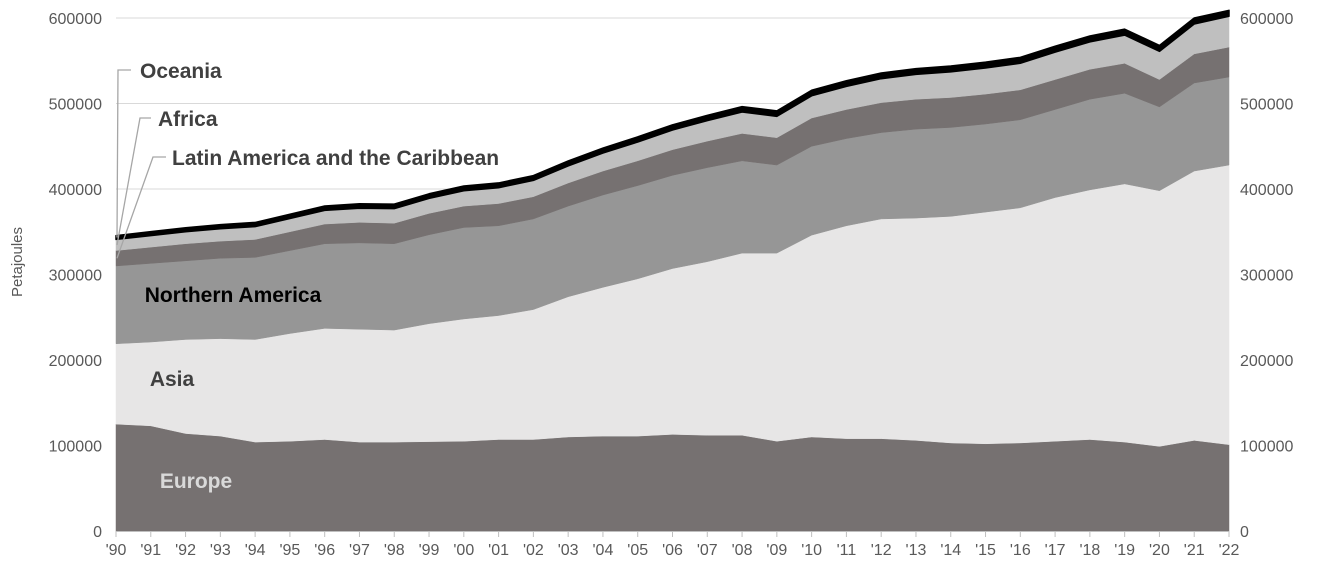  Describe the element at coordinates (568, 550) in the screenshot. I see `x-tick-label: '03` at that location.